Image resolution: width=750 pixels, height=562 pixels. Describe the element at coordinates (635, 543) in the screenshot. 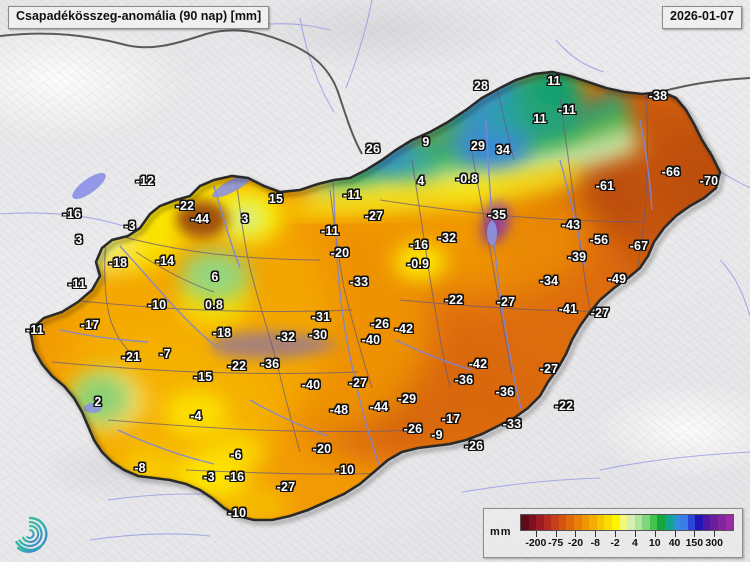

I see `legend-tick-label: 4` at that location.